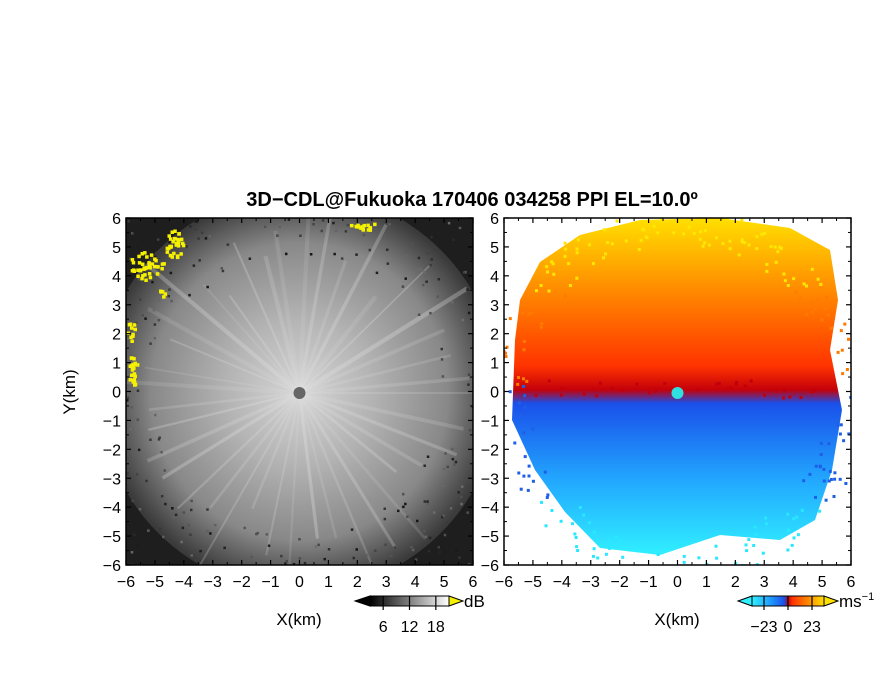  What do you see at coordinates (116, 335) in the screenshot?
I see `reflectivity-y-tick-label: 2` at bounding box center [116, 335].